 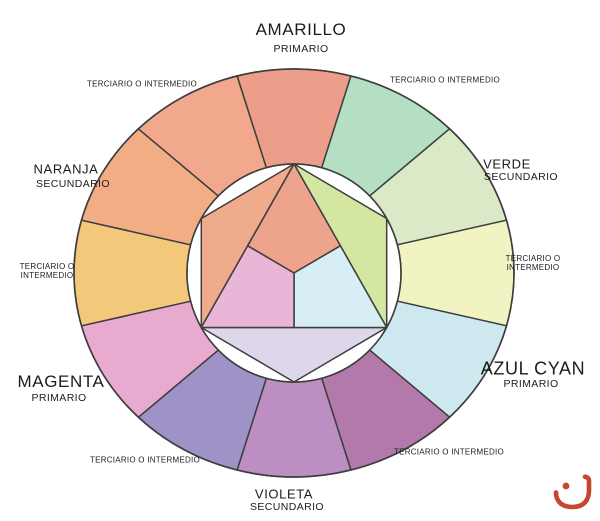 I want to click on label-magenta: MAGENTA, so click(x=61, y=382).